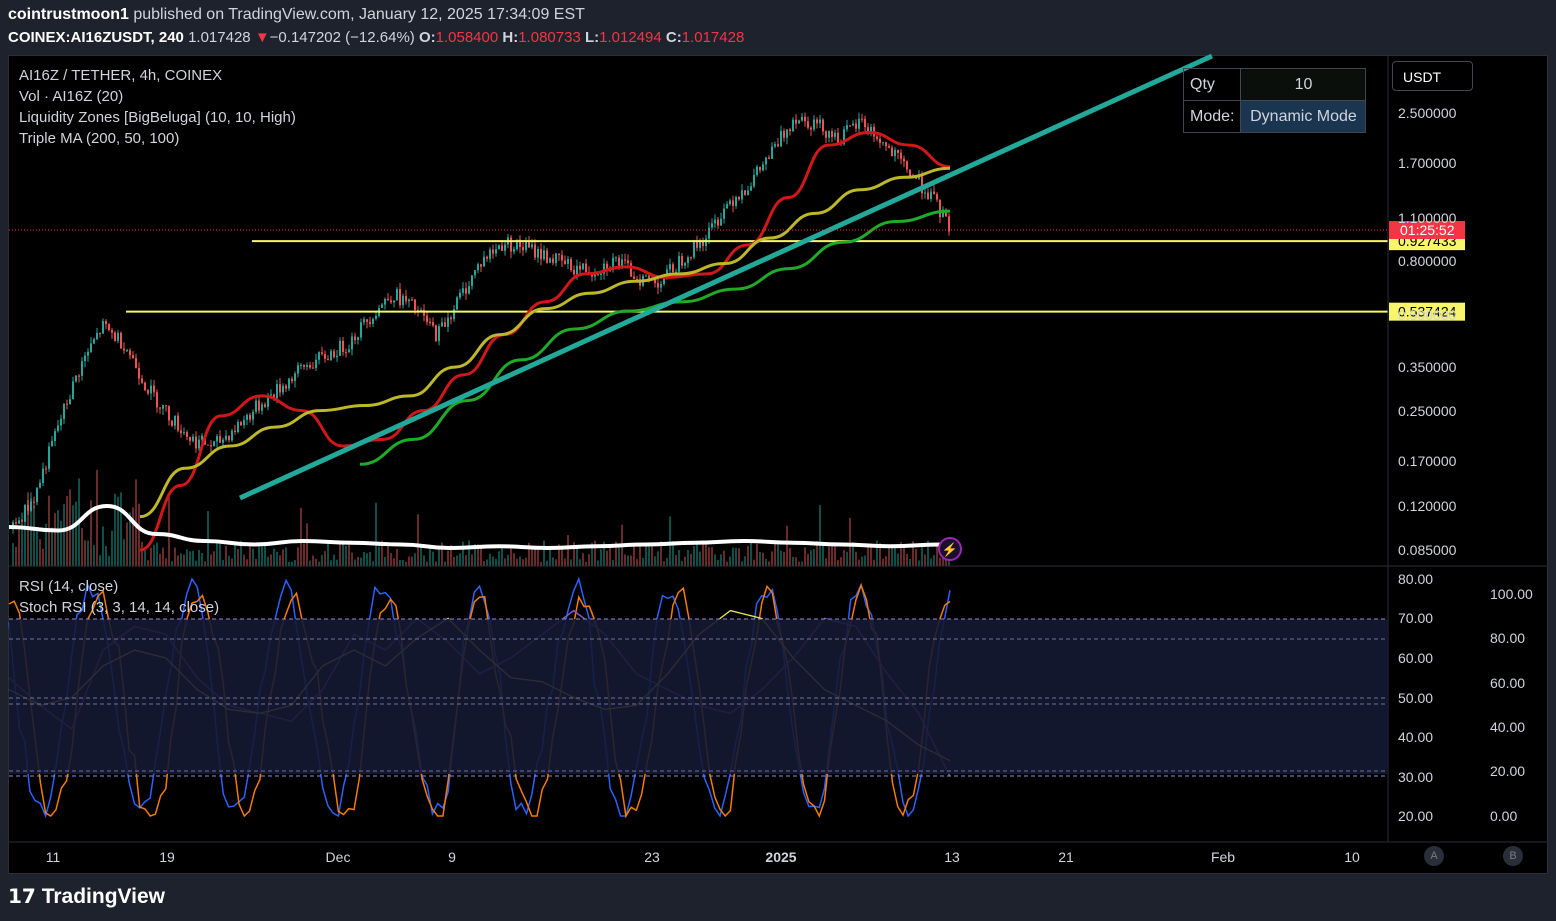 The image size is (1556, 921). Describe the element at coordinates (698, 696) in the screenshot. I see `rsi-band` at that location.